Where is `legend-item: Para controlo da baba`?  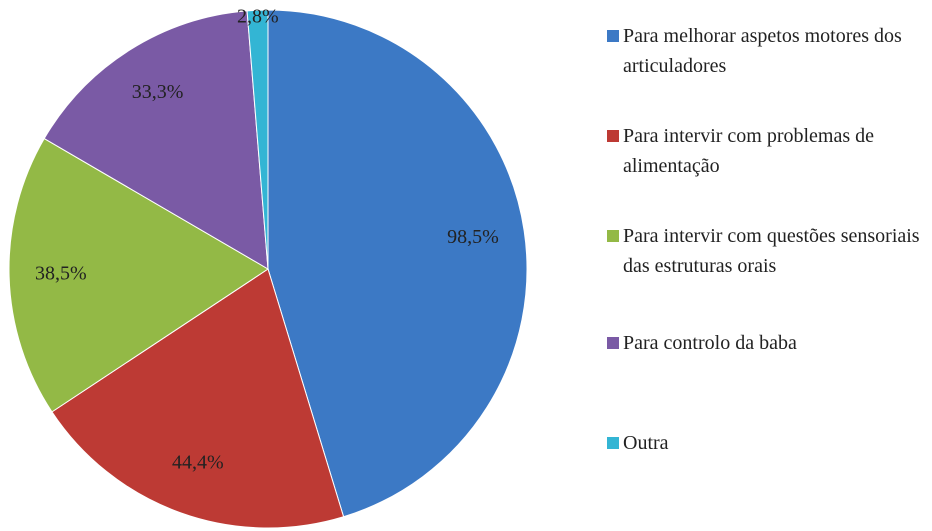 legend-item: Para controlo da baba is located at coordinates (767, 343).